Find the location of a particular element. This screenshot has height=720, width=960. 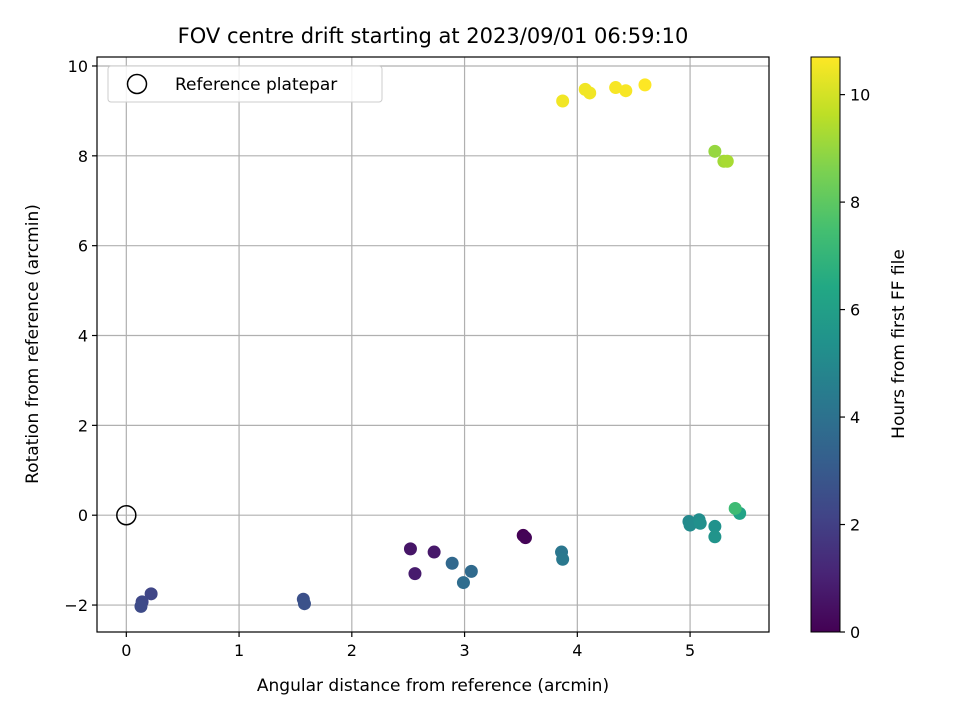

reference-platepar-marker is located at coordinates (126, 515).